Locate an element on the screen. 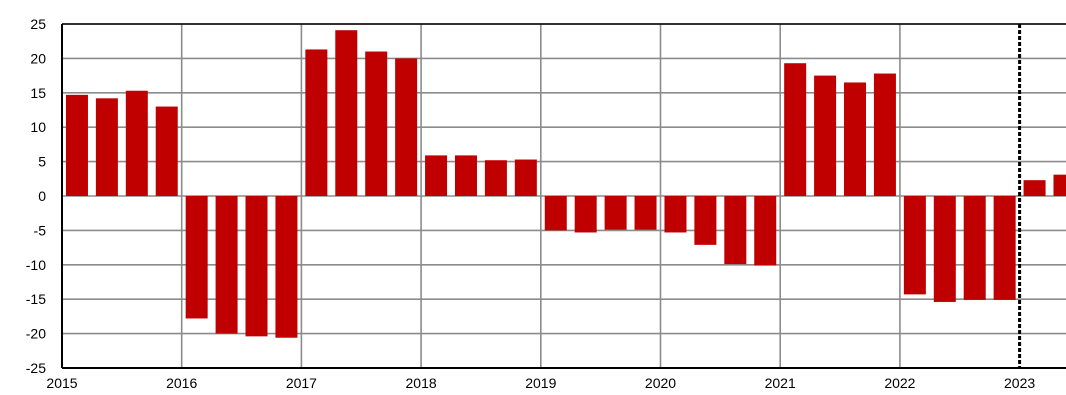 The height and width of the screenshot is (395, 1066). y-tick-label: -20 is located at coordinates (36, 334).